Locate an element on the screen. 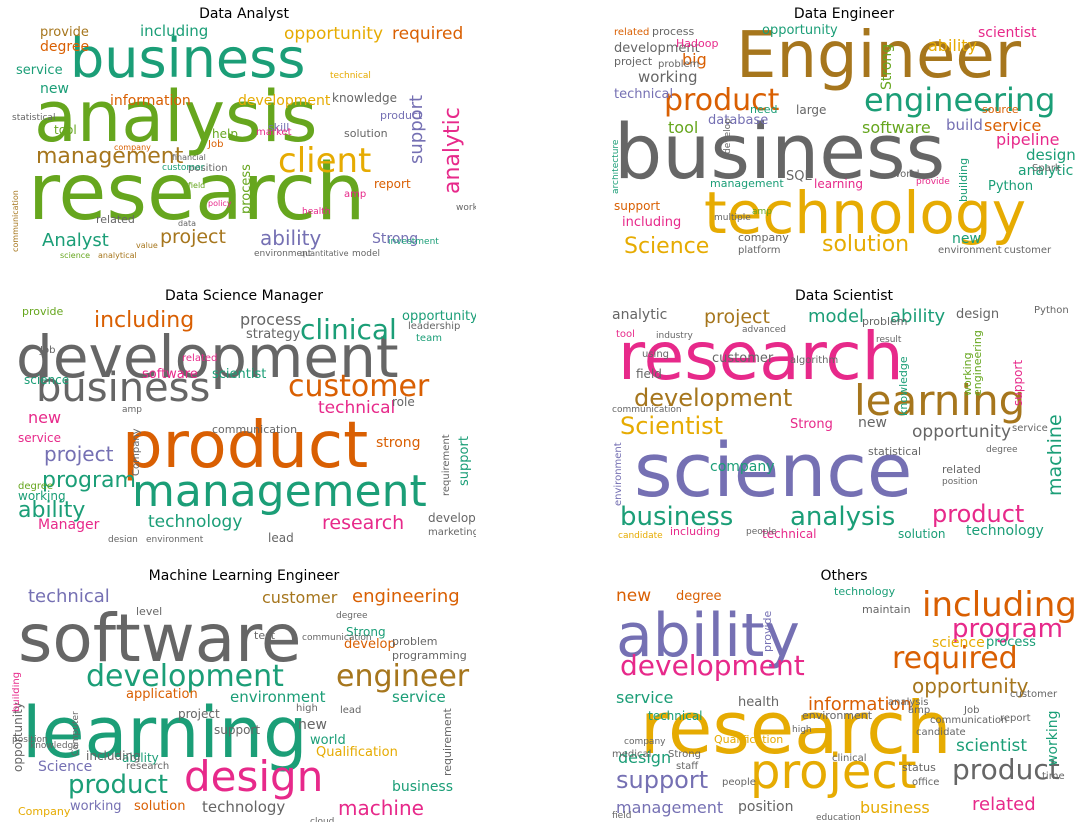 This screenshot has width=1092, height=831. cloud-word-multiple: multiple is located at coordinates (732, 218).